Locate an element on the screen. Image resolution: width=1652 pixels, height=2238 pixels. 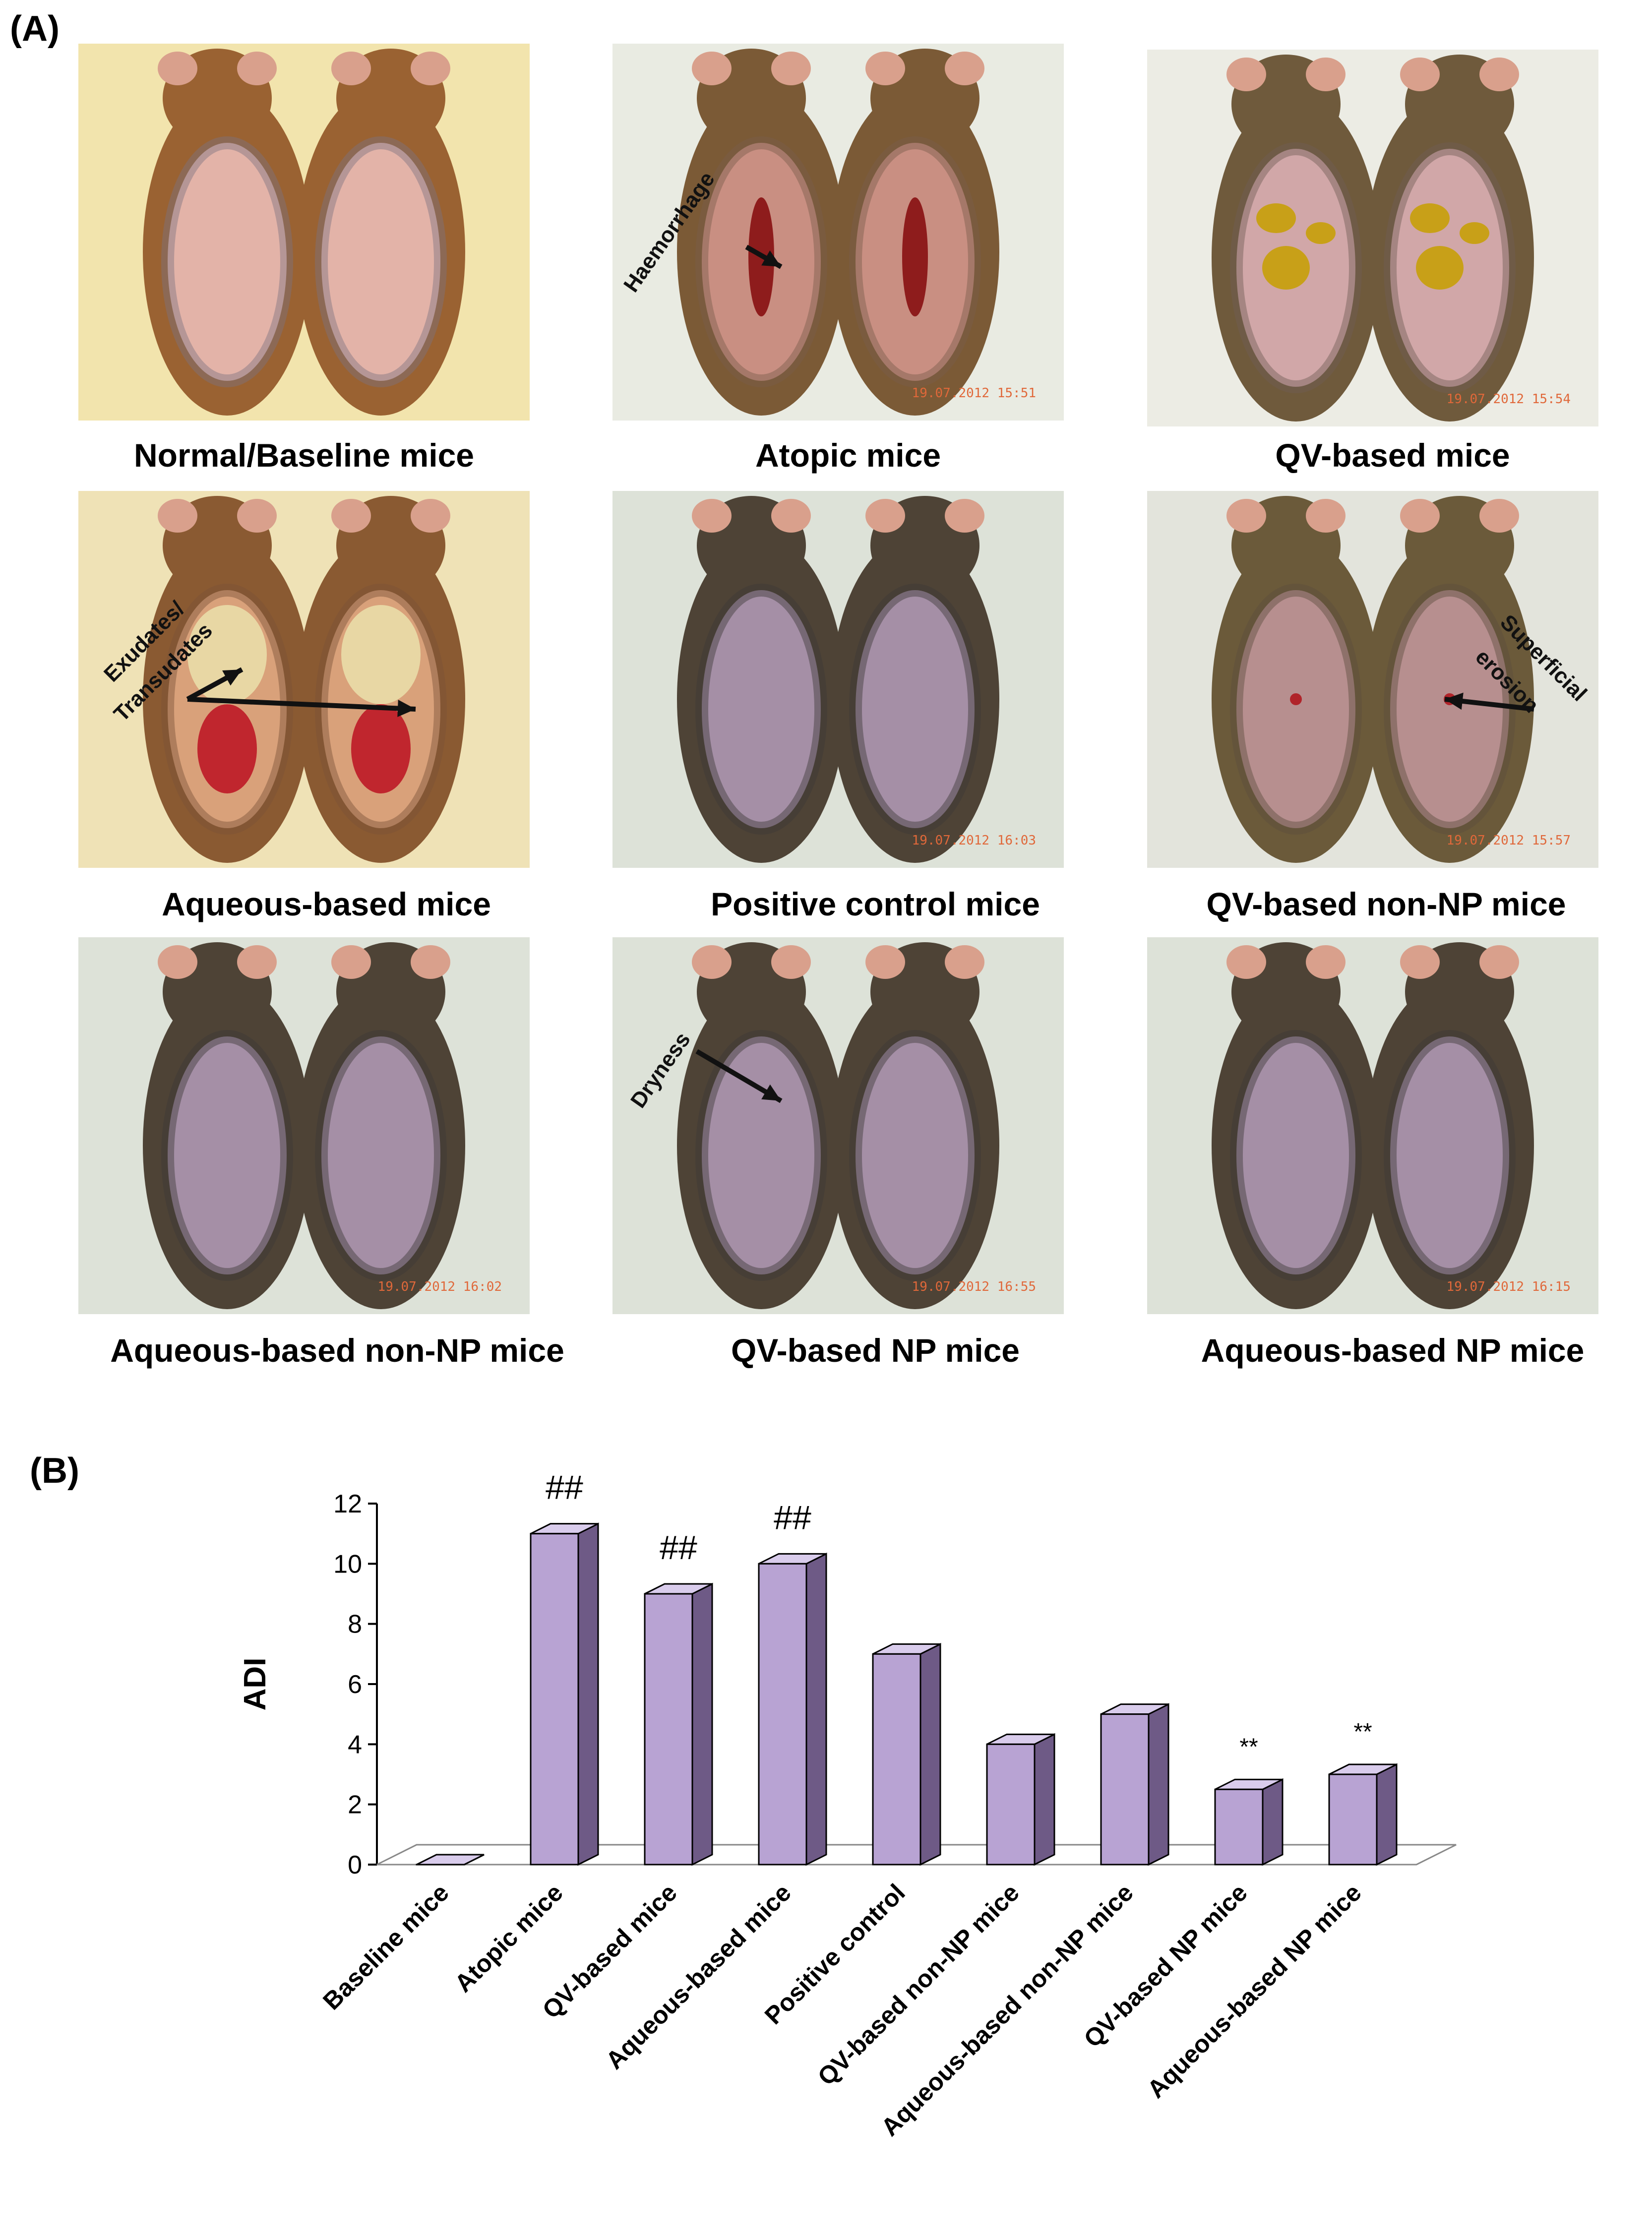
caption-qv-based-np: QV-based NP mice is located at coordinates (876, 1350).